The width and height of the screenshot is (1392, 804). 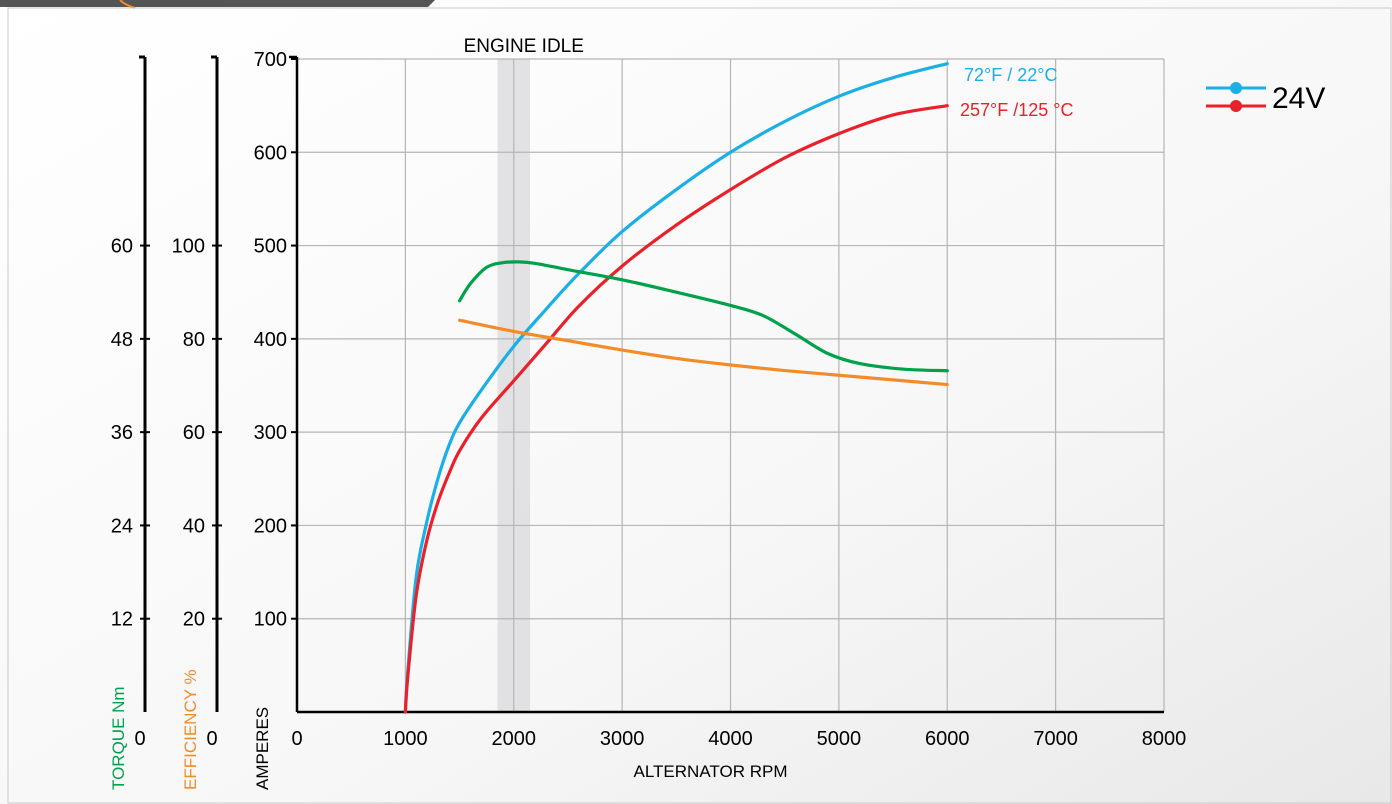 I want to click on x-tick-label: 3000, so click(x=622, y=739).